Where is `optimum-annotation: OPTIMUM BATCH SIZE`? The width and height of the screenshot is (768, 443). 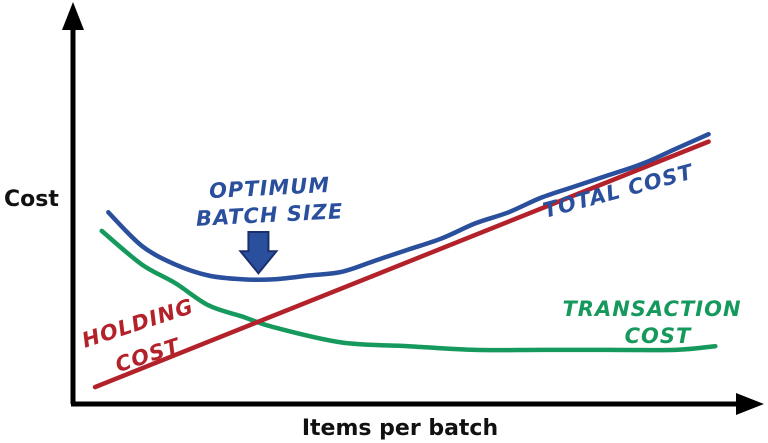 optimum-annotation: OPTIMUM BATCH SIZE is located at coordinates (269, 224).